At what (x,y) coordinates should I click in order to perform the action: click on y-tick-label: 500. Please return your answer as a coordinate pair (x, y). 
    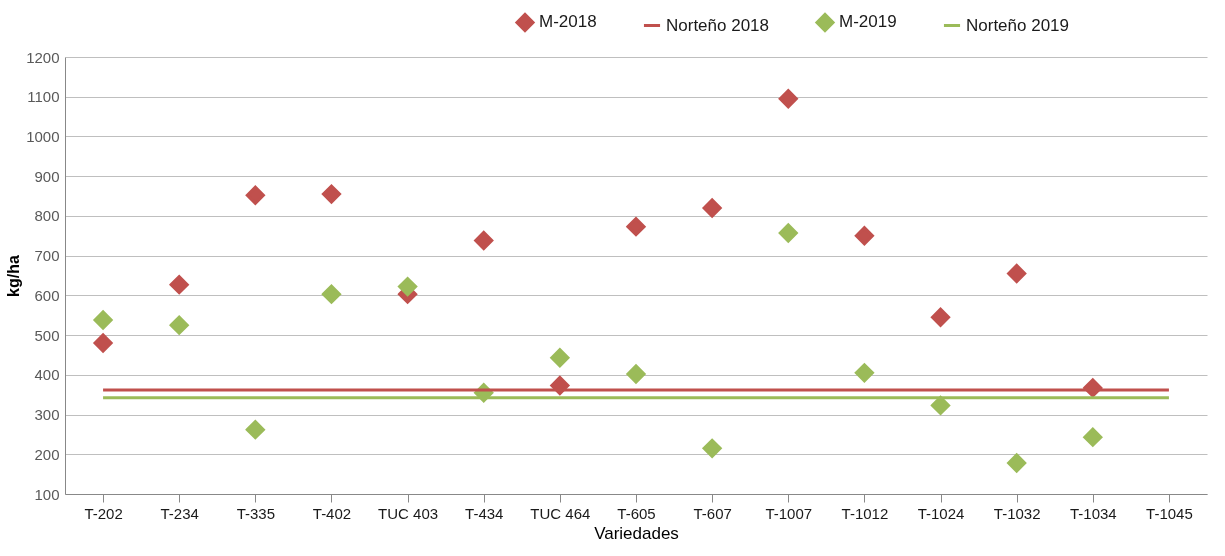
    Looking at the image, I should click on (47, 335).